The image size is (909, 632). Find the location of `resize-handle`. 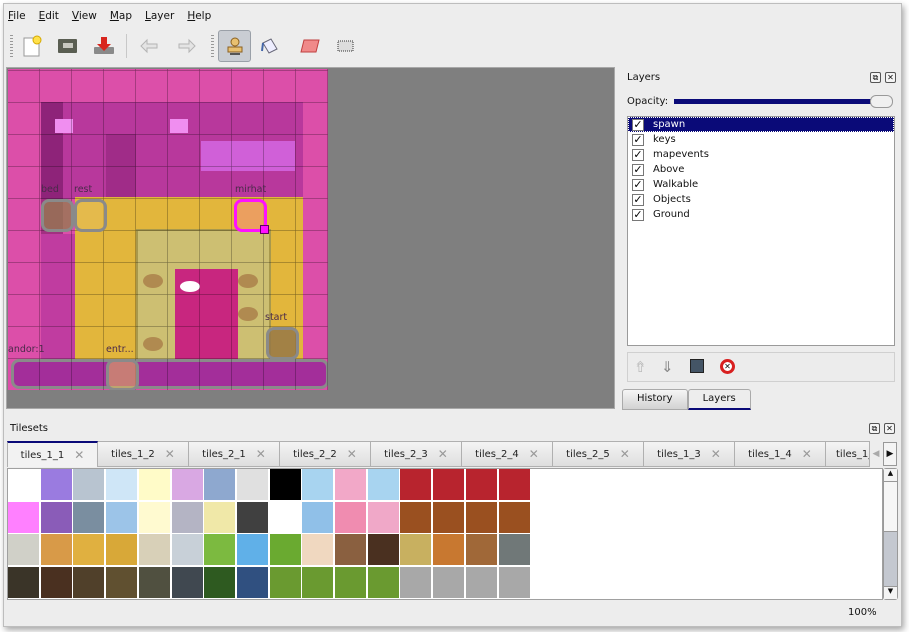

resize-handle is located at coordinates (264, 229).